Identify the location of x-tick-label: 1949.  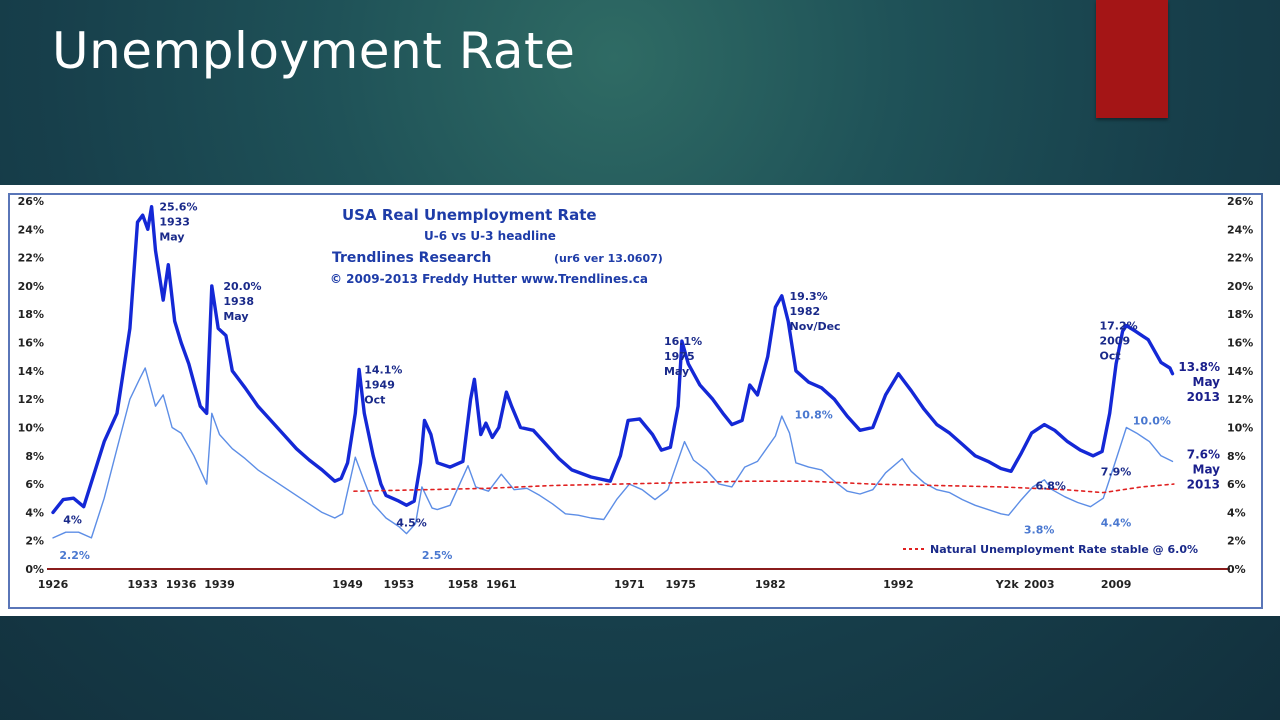
(347, 584).